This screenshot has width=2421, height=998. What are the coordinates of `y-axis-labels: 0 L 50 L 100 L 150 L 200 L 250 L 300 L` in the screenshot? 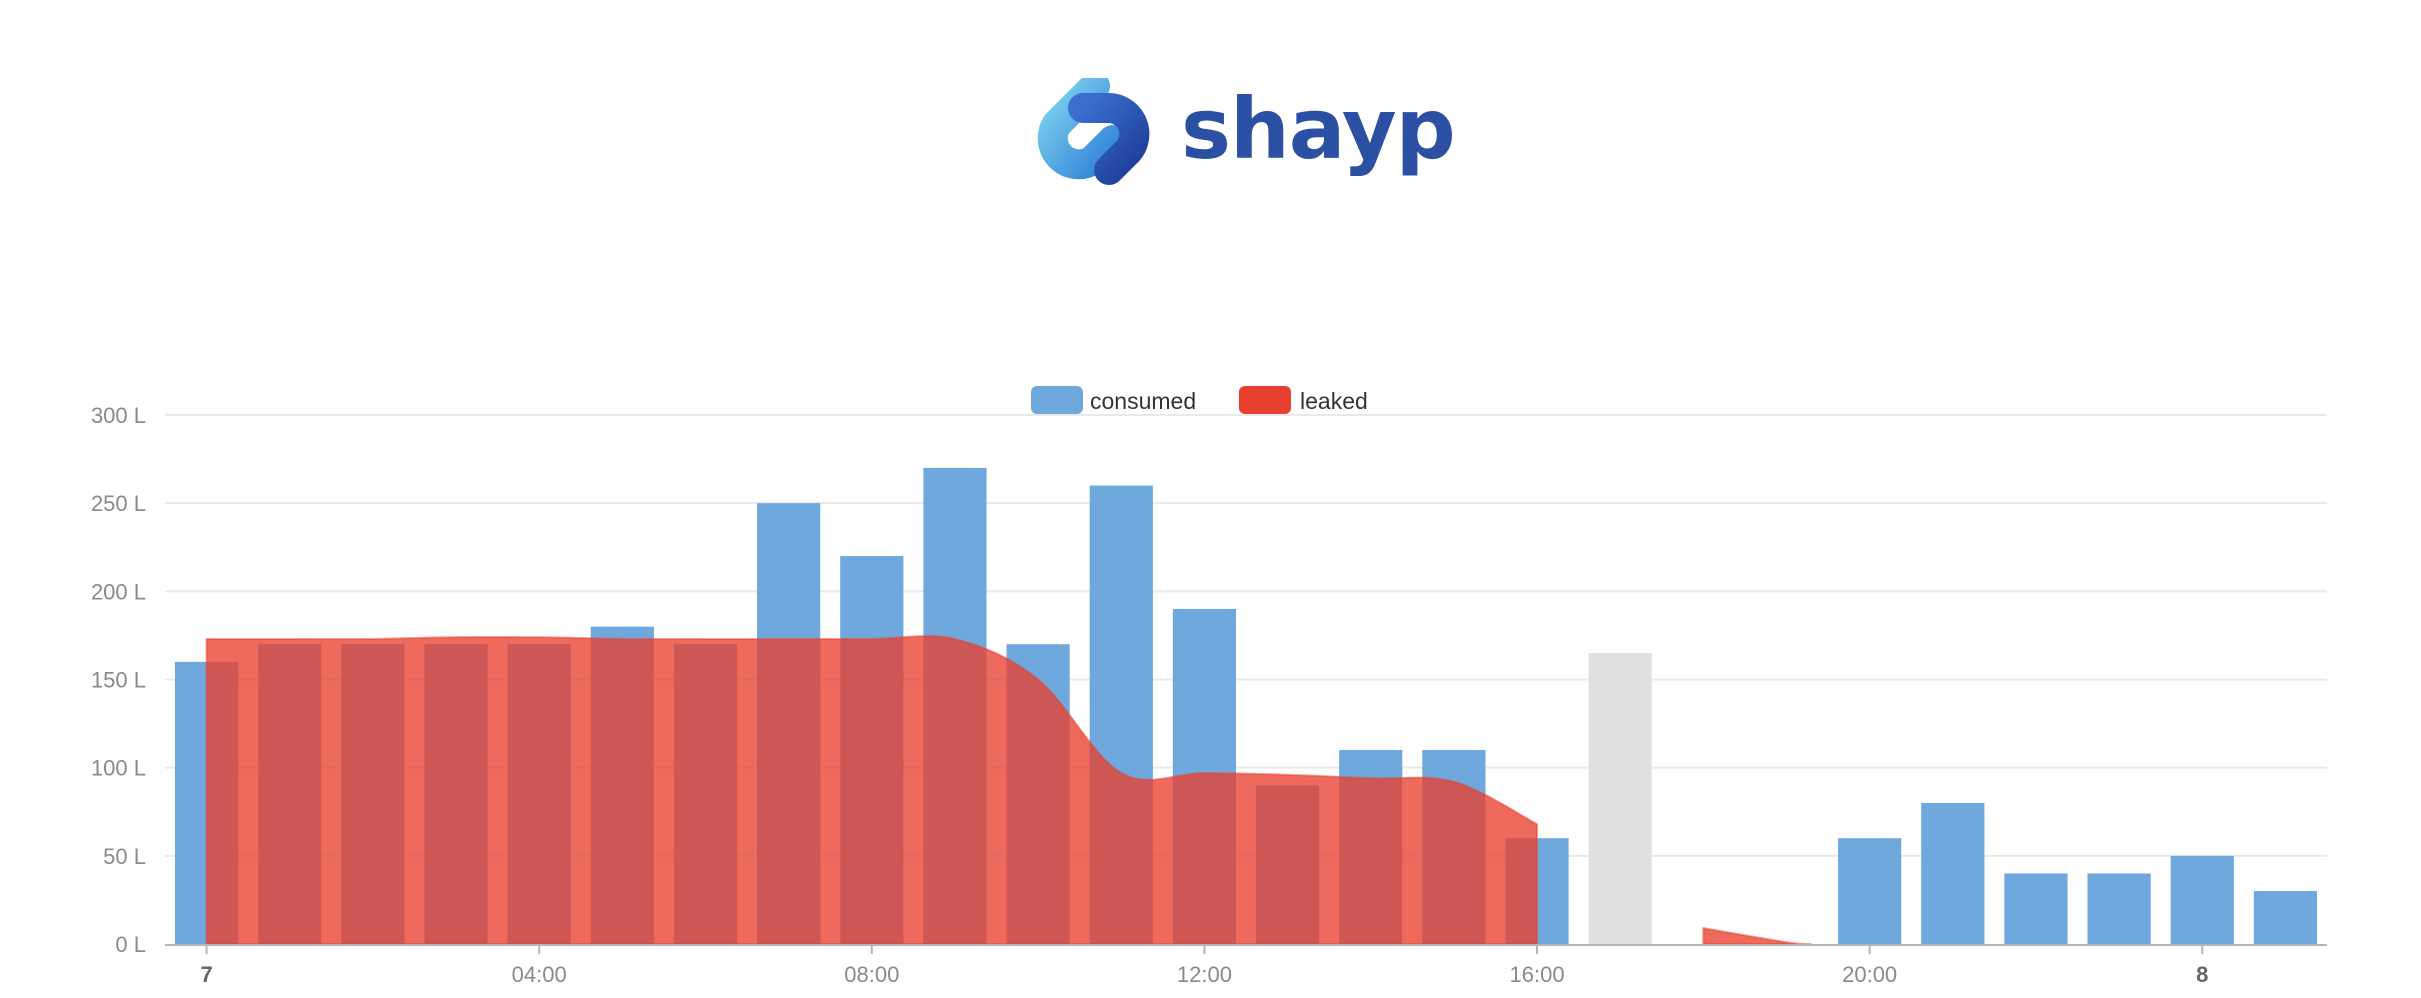 It's located at (118, 680).